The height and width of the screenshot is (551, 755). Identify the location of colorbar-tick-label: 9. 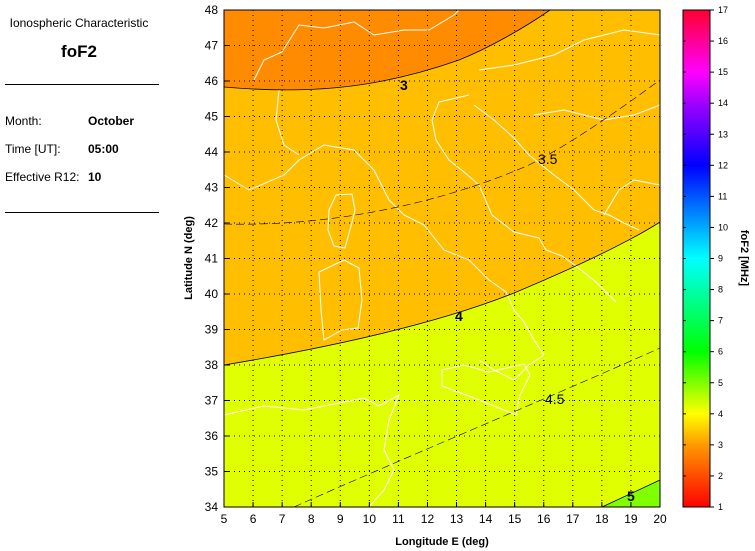
(720, 259).